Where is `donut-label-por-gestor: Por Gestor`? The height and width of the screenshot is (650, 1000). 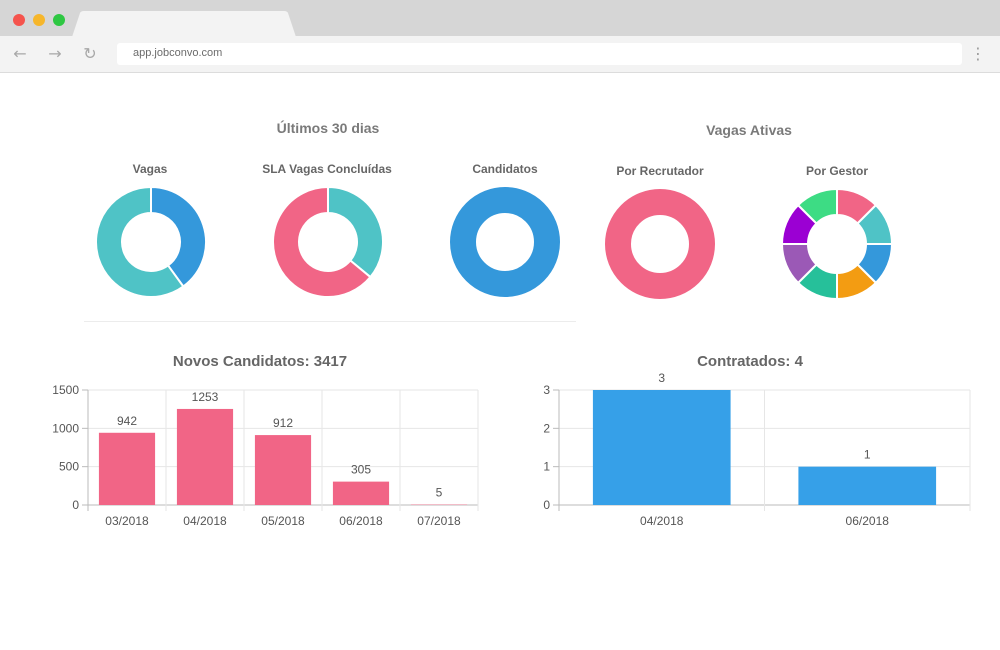
donut-label-por-gestor: Por Gestor is located at coordinates (836, 171).